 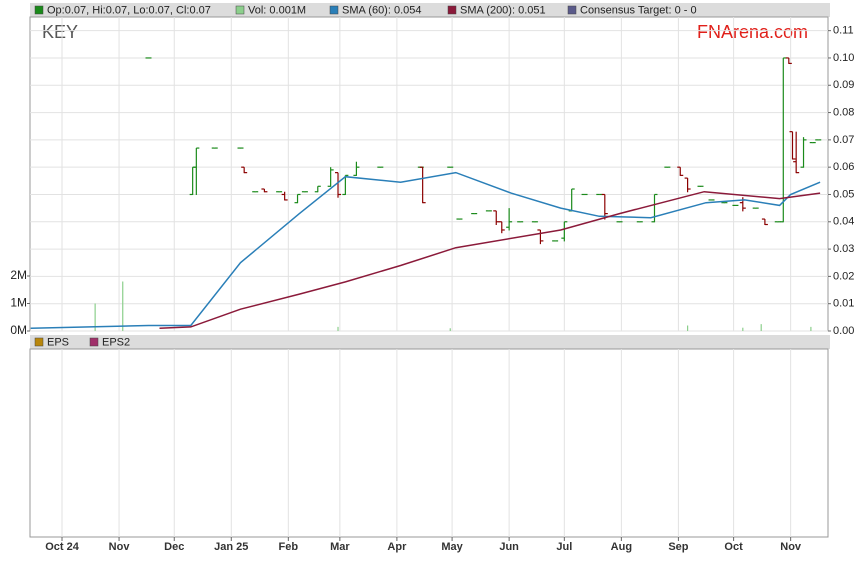 What do you see at coordinates (289, 547) in the screenshot?
I see `x-tick-label: Feb` at bounding box center [289, 547].